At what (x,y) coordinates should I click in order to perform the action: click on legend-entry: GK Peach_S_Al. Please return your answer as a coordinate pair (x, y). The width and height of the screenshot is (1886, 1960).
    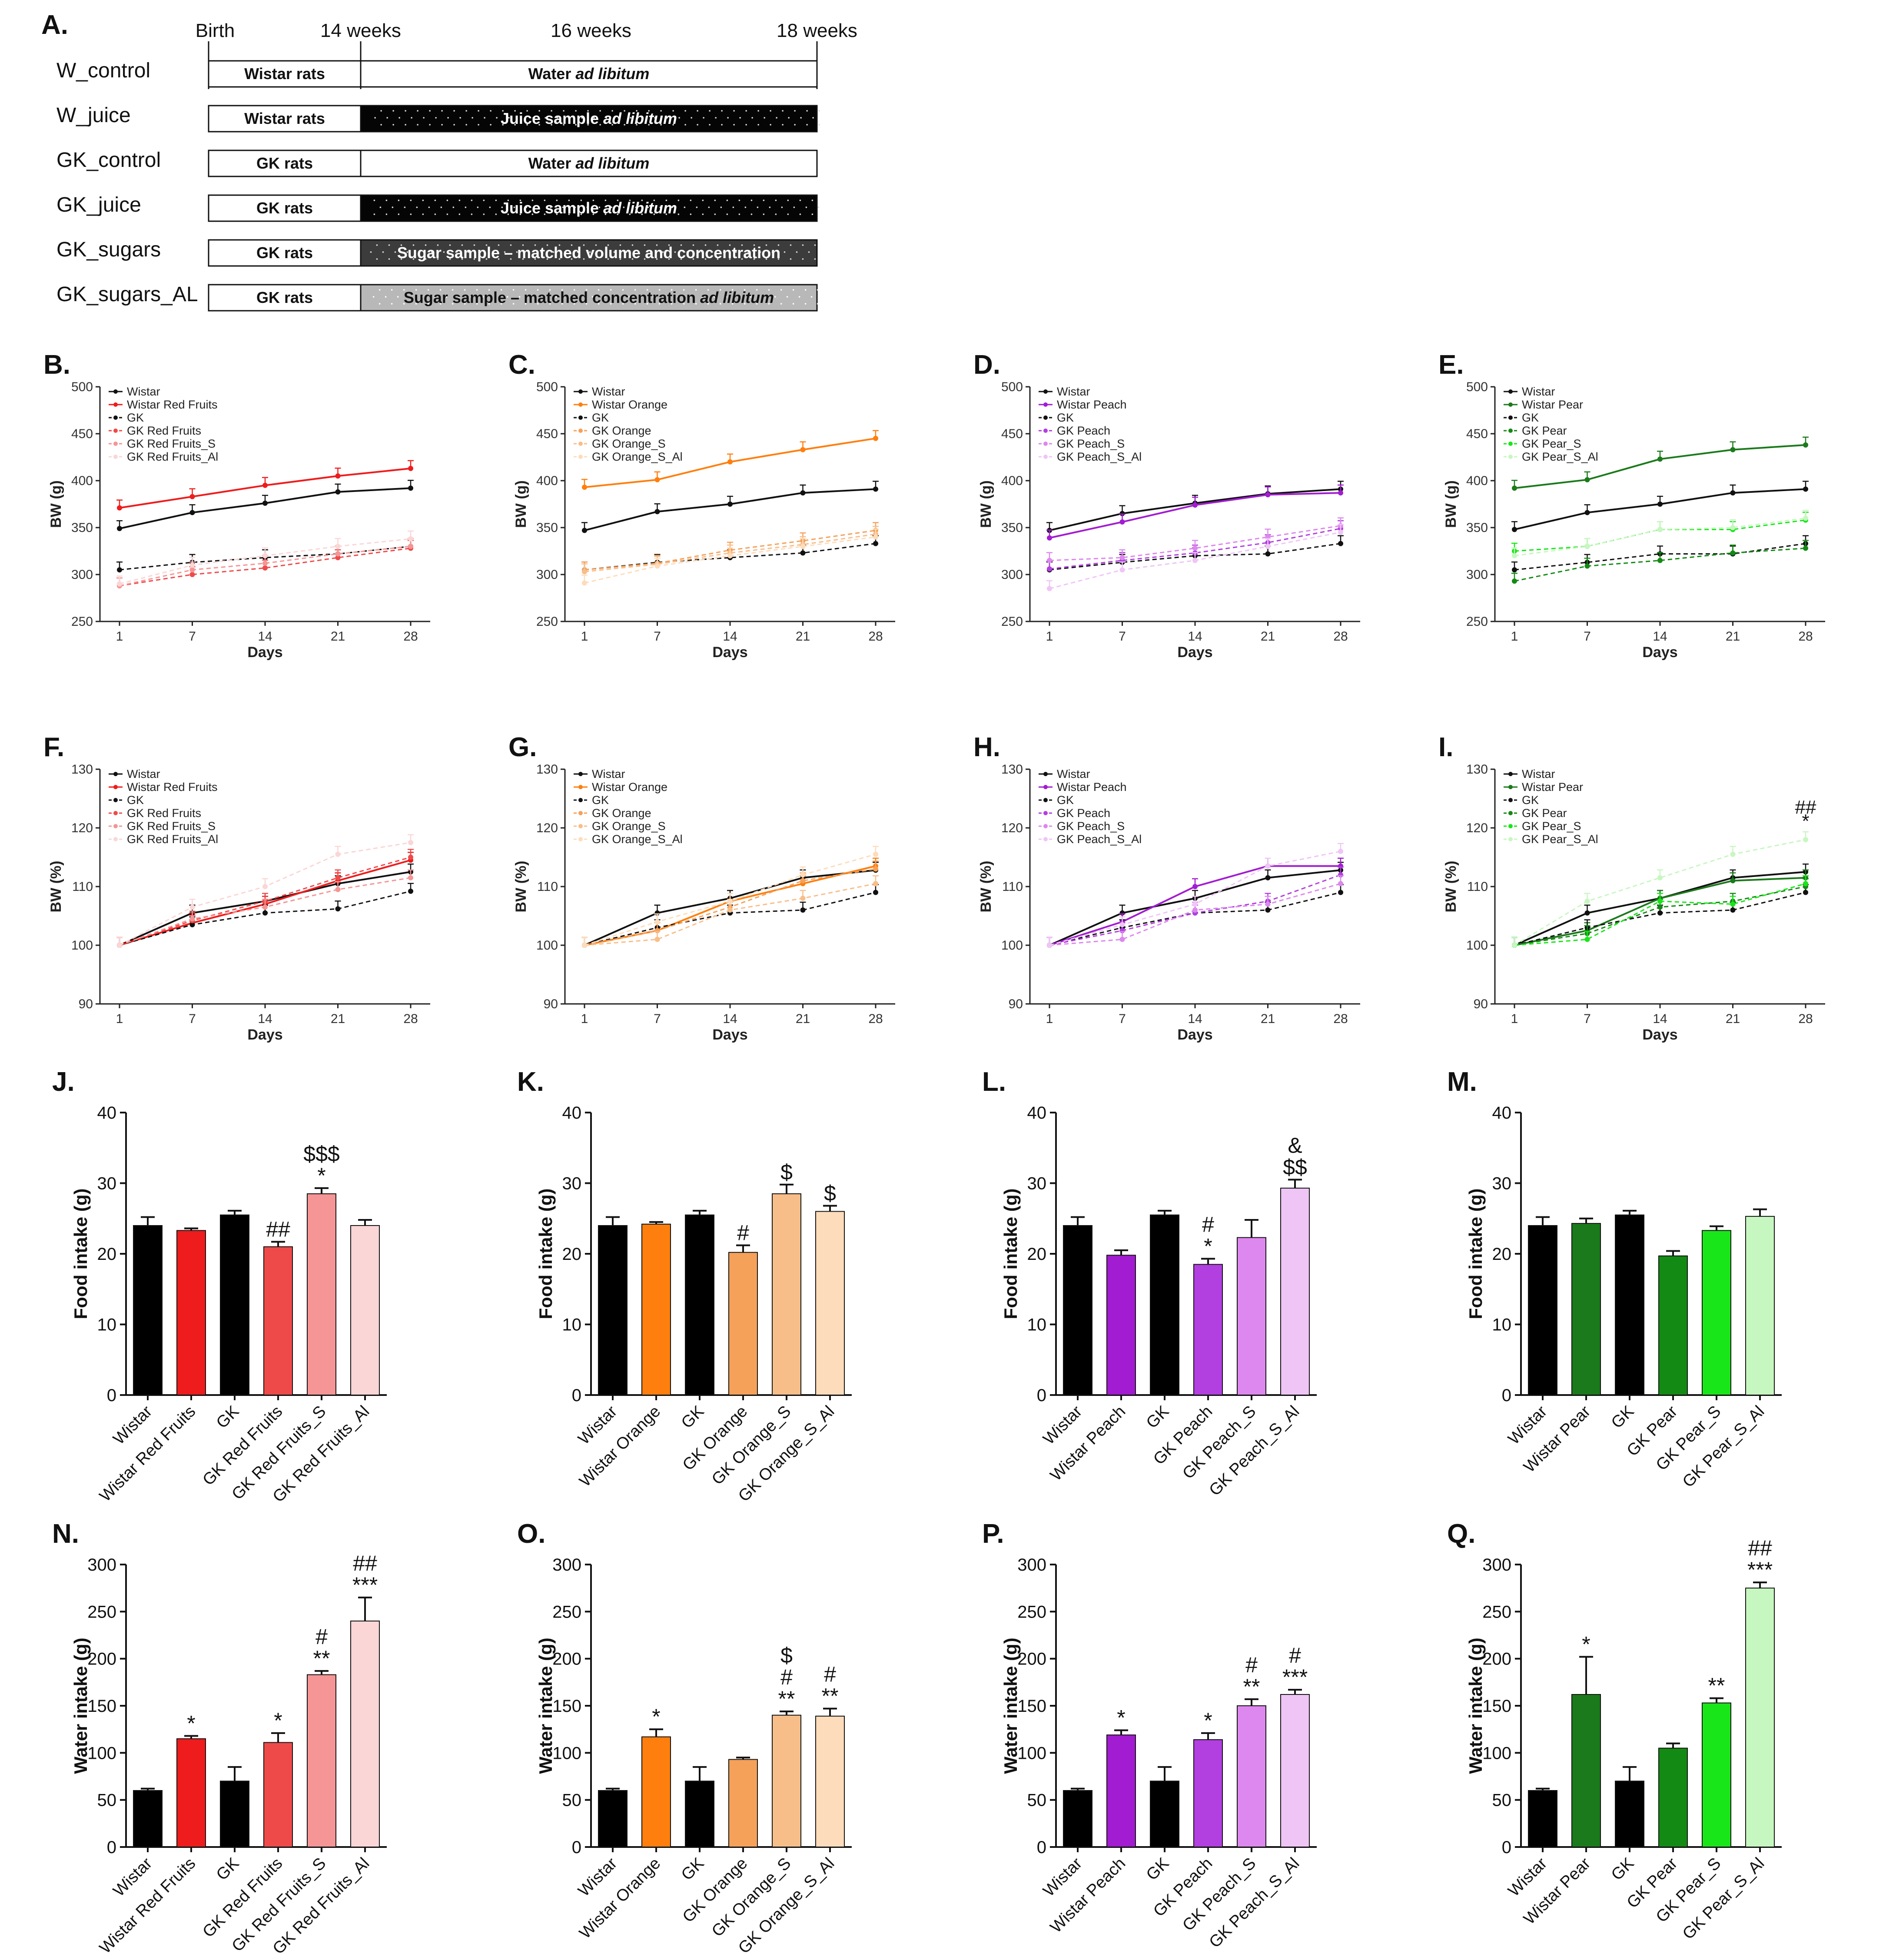
    Looking at the image, I should click on (1099, 456).